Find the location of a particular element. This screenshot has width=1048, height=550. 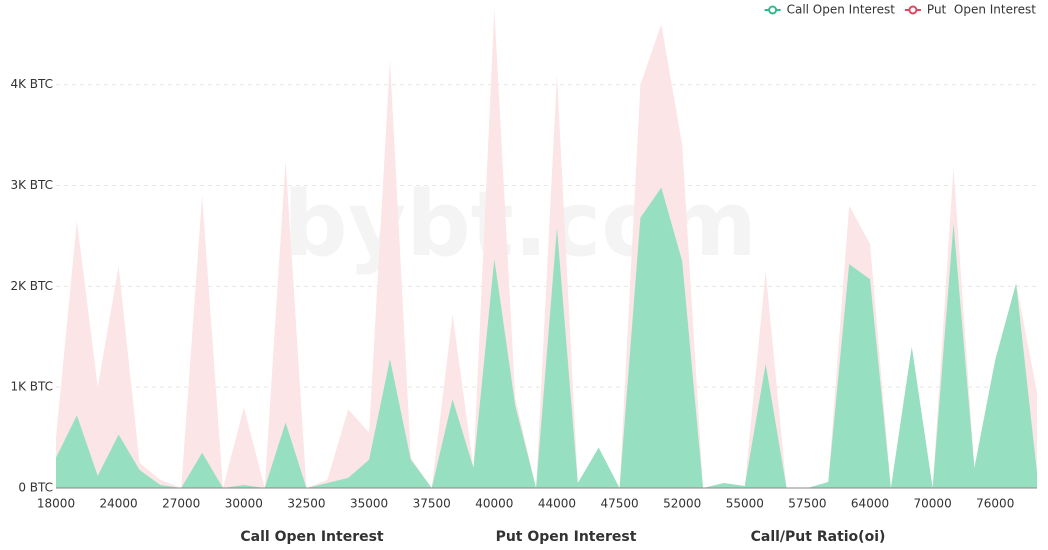

x-tick-label: 27000 is located at coordinates (181, 504).